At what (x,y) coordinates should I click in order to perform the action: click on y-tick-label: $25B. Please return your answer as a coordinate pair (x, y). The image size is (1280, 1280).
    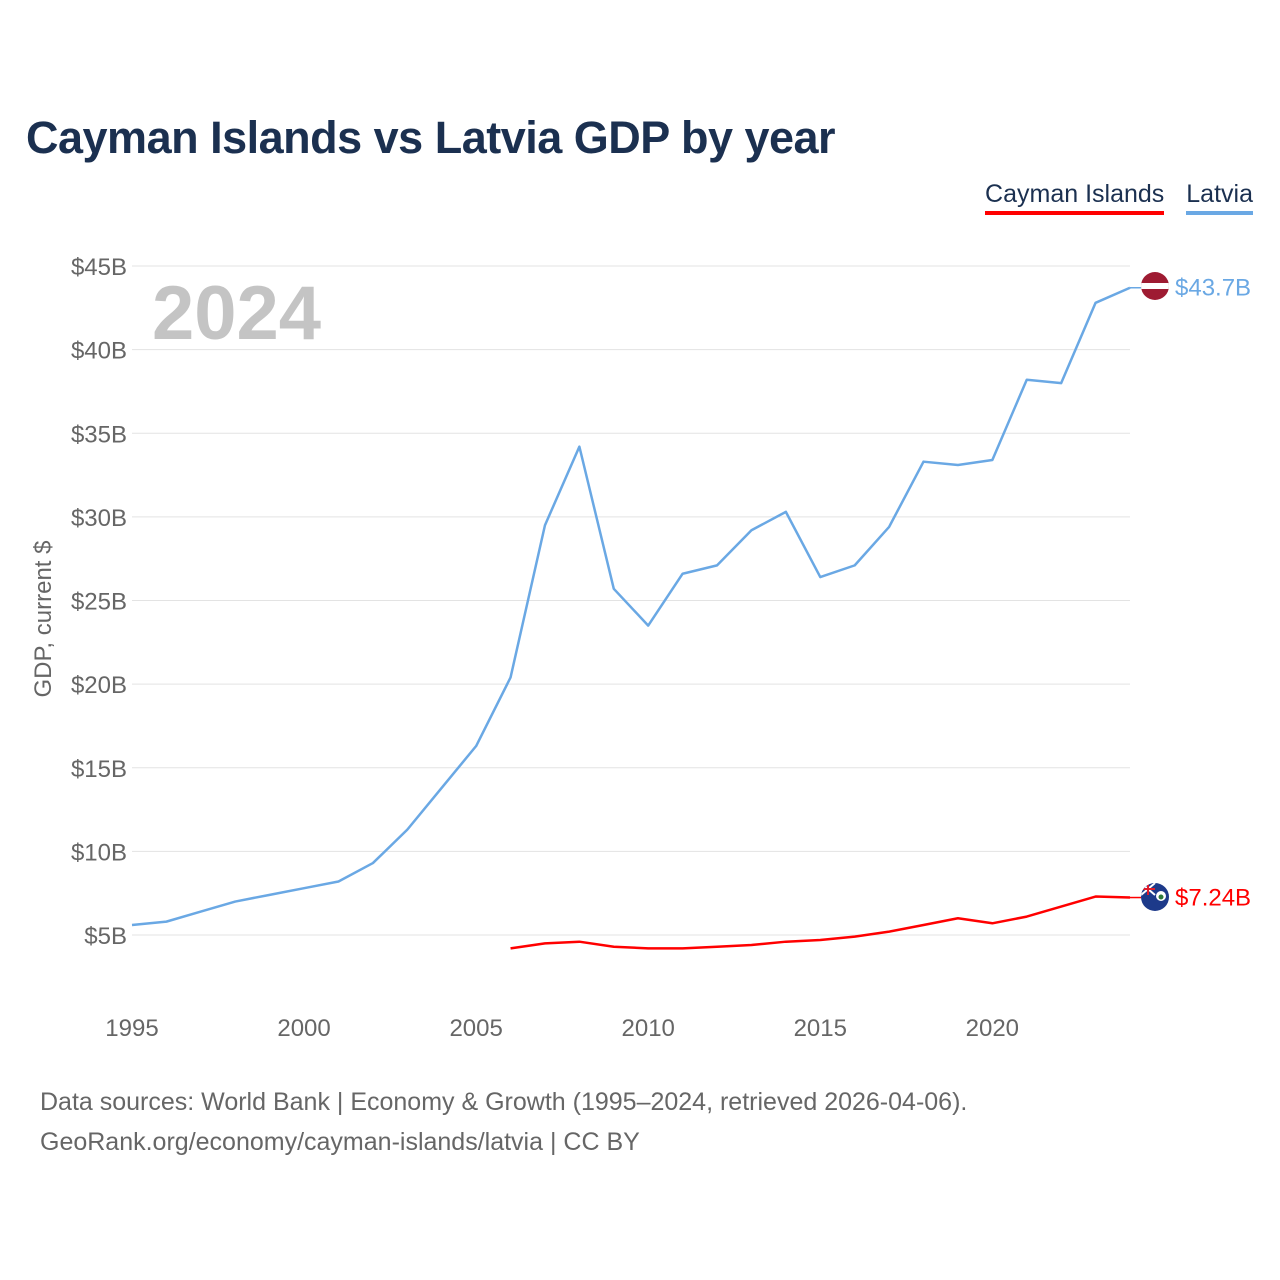
    Looking at the image, I should click on (99, 602).